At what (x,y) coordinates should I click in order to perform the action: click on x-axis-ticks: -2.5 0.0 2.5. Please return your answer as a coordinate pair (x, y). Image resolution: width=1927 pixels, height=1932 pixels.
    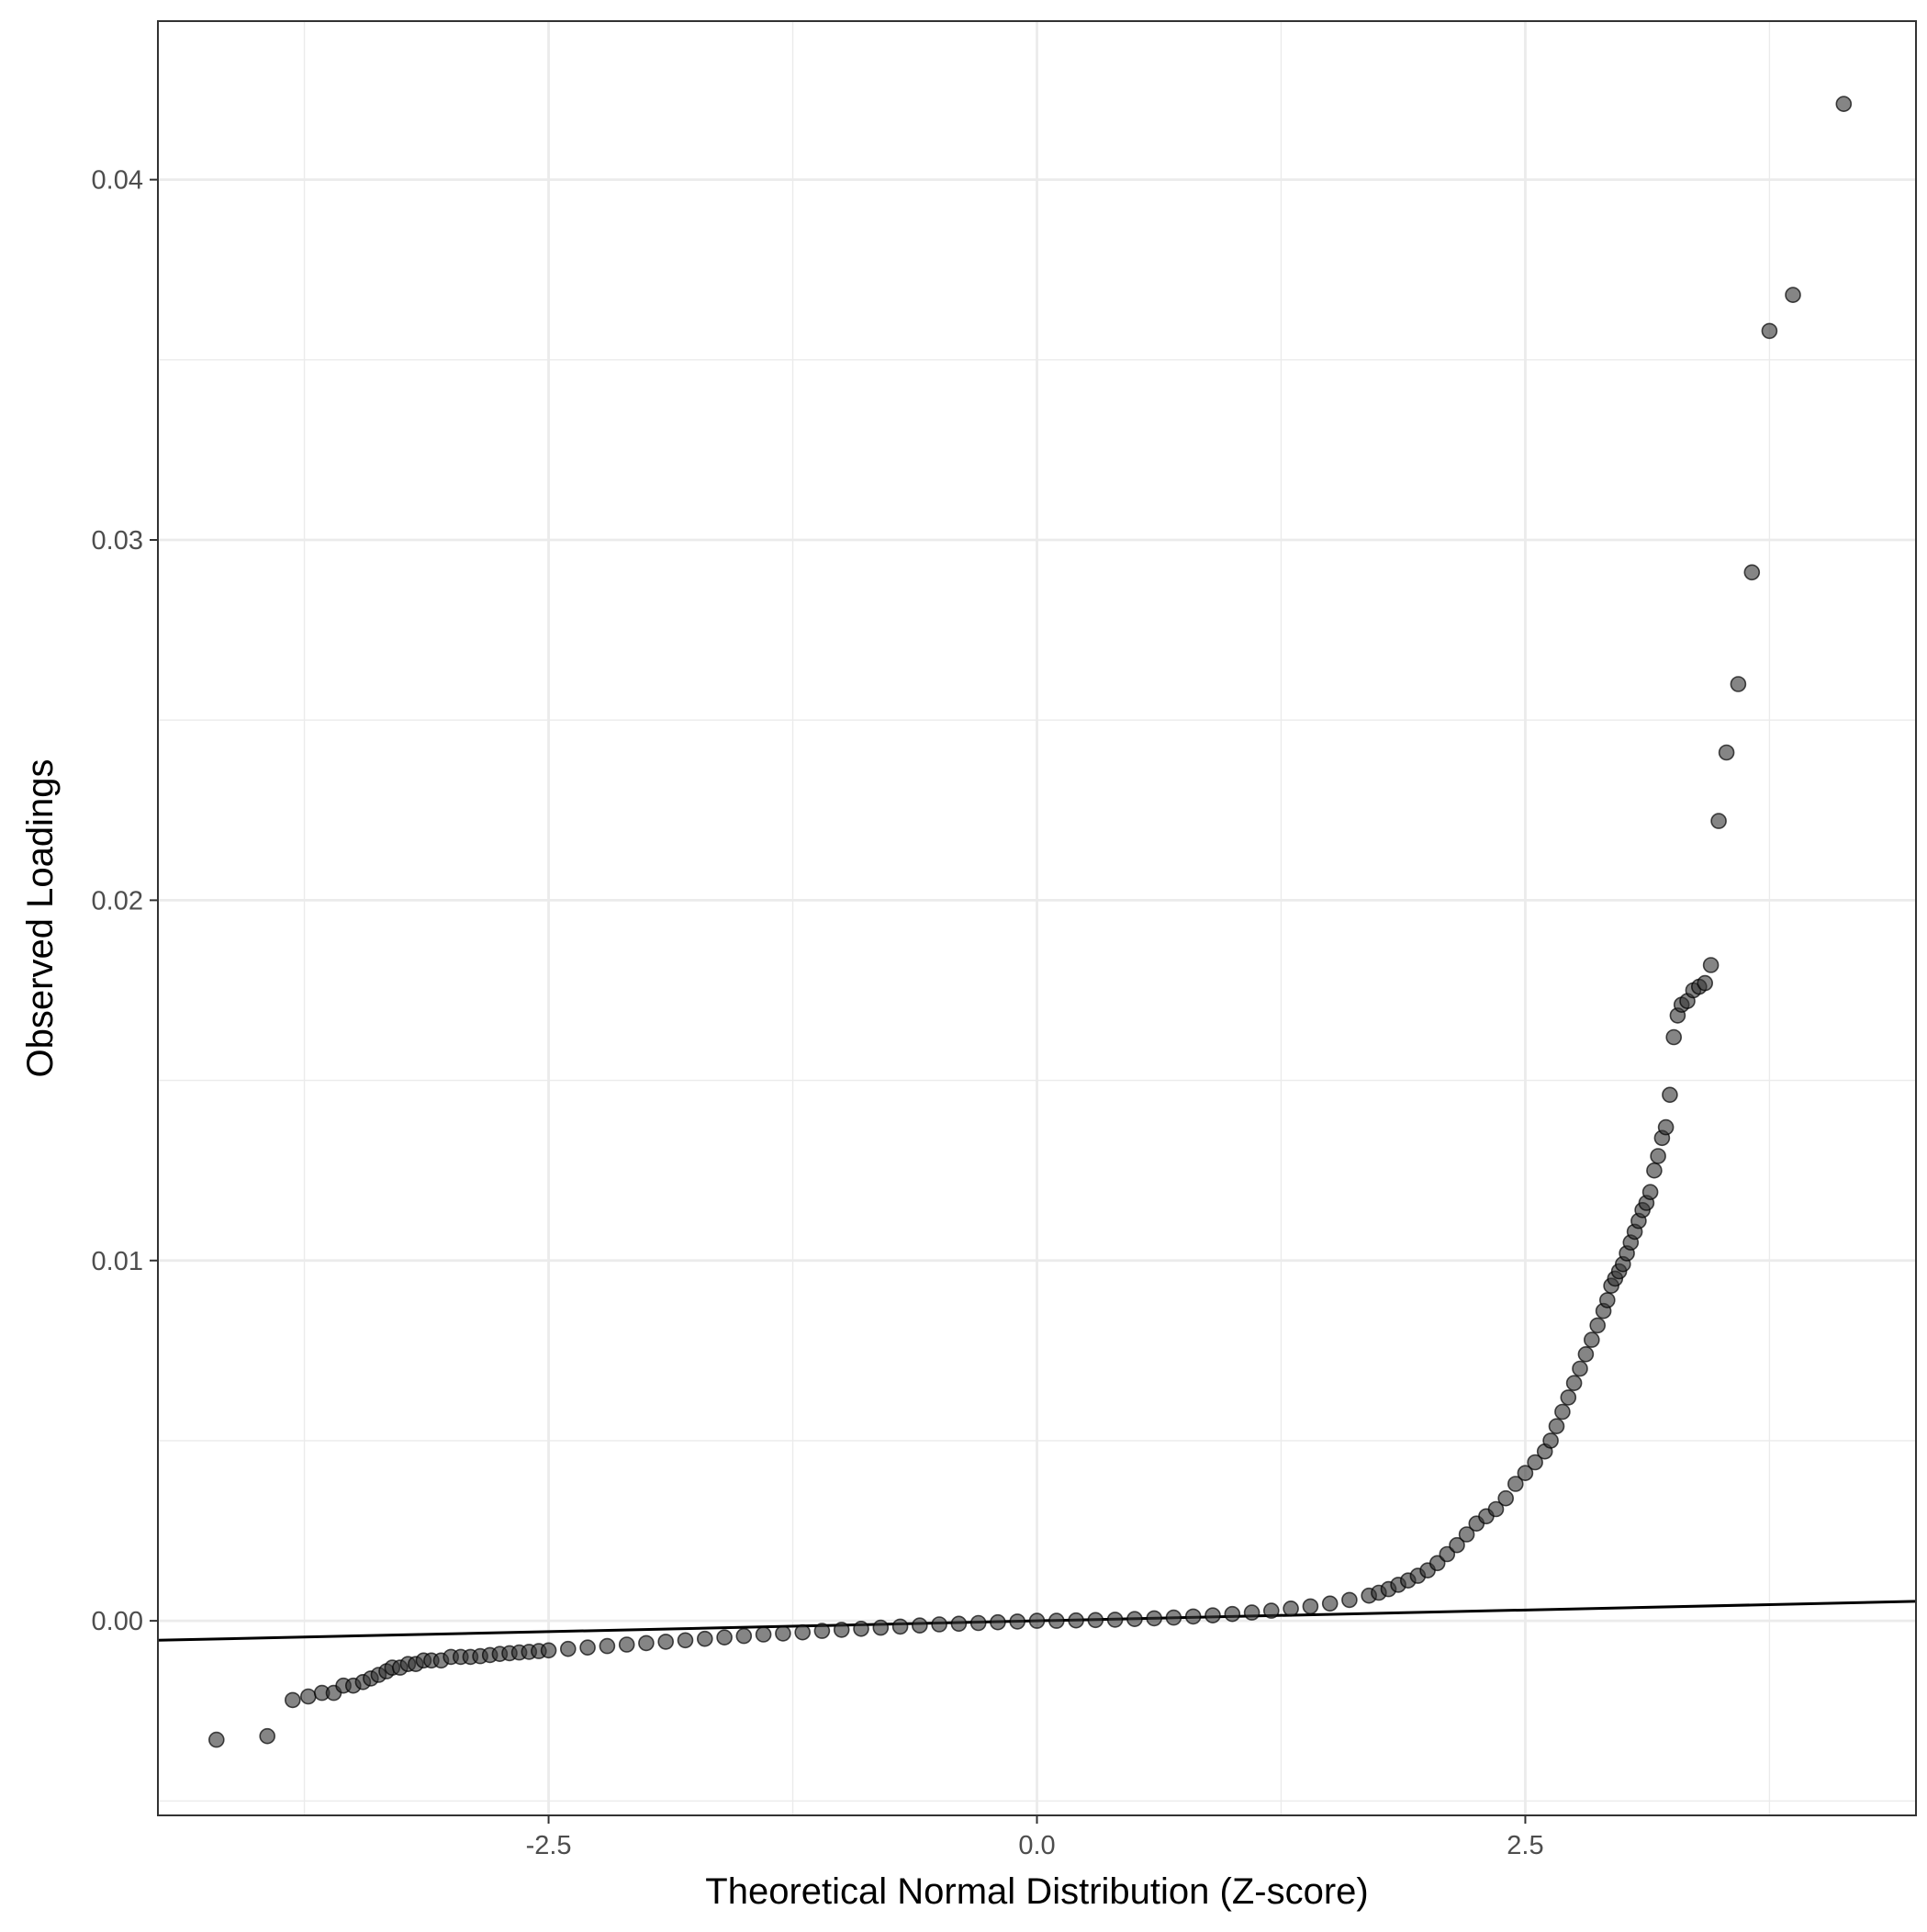
    Looking at the image, I should click on (1035, 1837).